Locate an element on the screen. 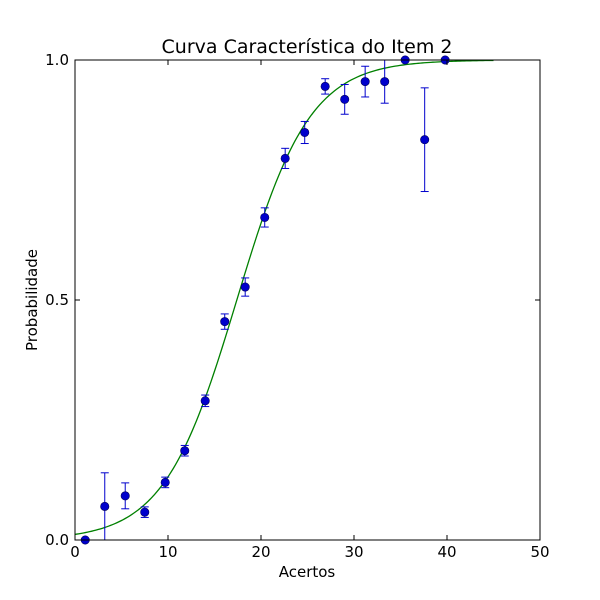 This screenshot has width=600, height=600. chart-title: Curva Característica do Item 2 is located at coordinates (307, 47).